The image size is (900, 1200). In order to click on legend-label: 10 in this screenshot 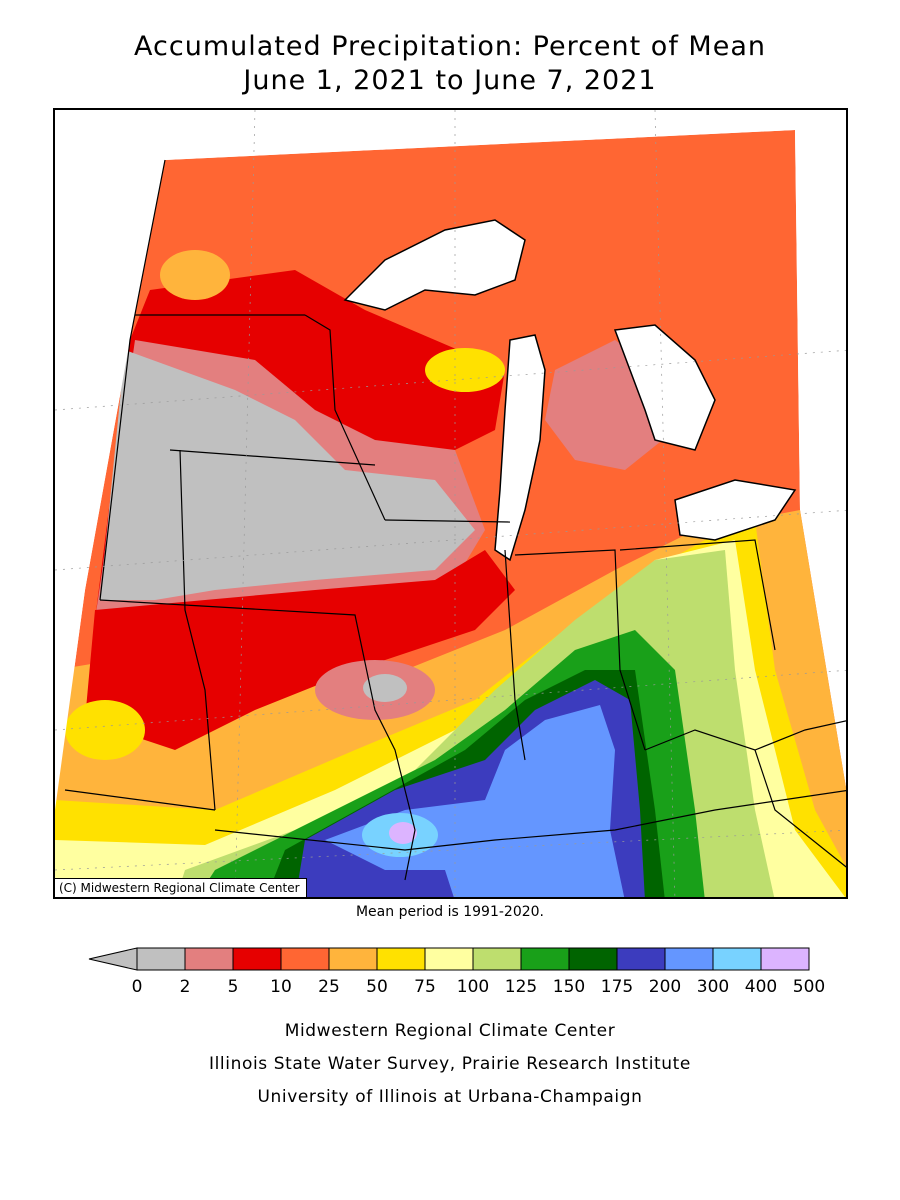, I will do `click(281, 987)`.